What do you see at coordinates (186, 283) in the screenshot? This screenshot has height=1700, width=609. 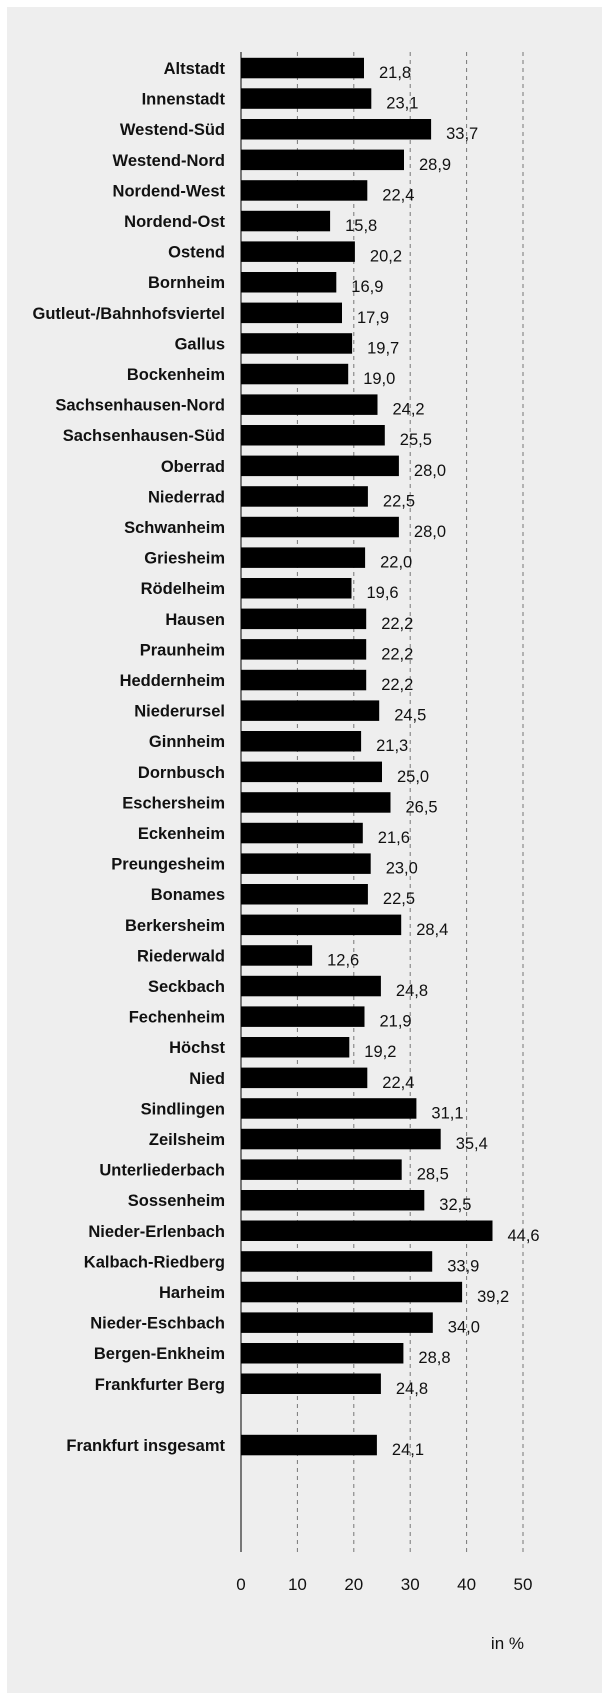 I see `category-label: Bornheim` at bounding box center [186, 283].